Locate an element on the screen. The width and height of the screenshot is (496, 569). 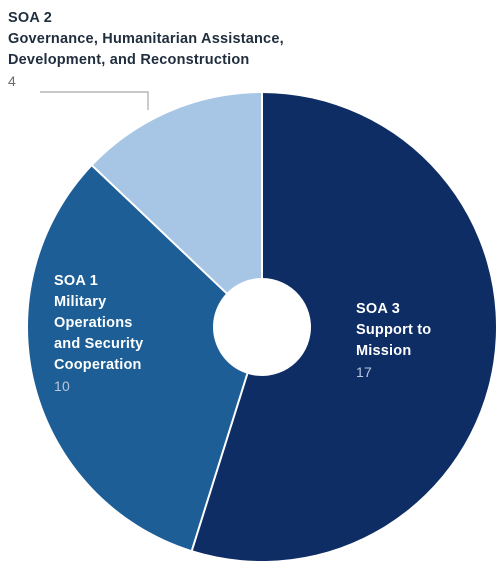
soa1-label-line: Military is located at coordinates (80, 302).